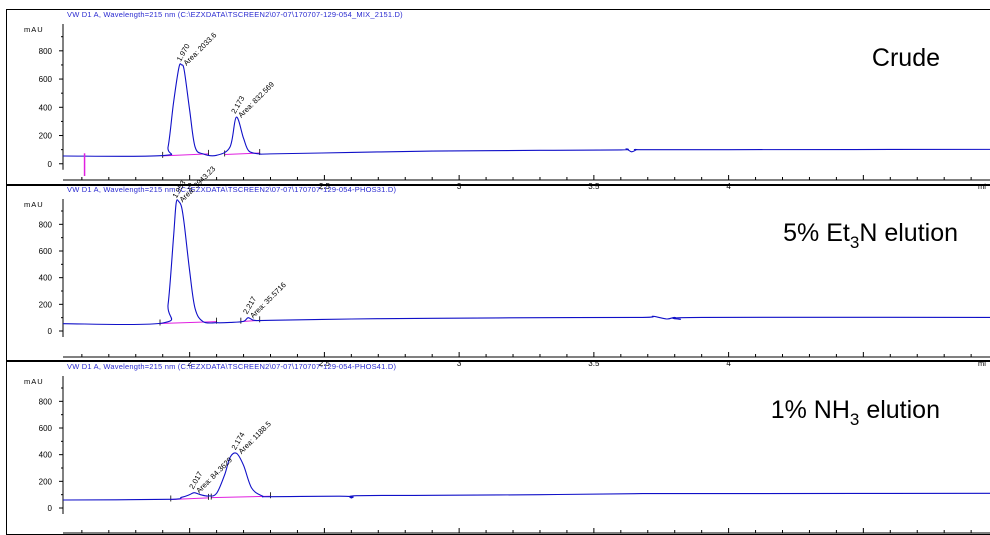  Describe the element at coordinates (908, 233) in the screenshot. I see `condition-label-tail: N elution` at that location.